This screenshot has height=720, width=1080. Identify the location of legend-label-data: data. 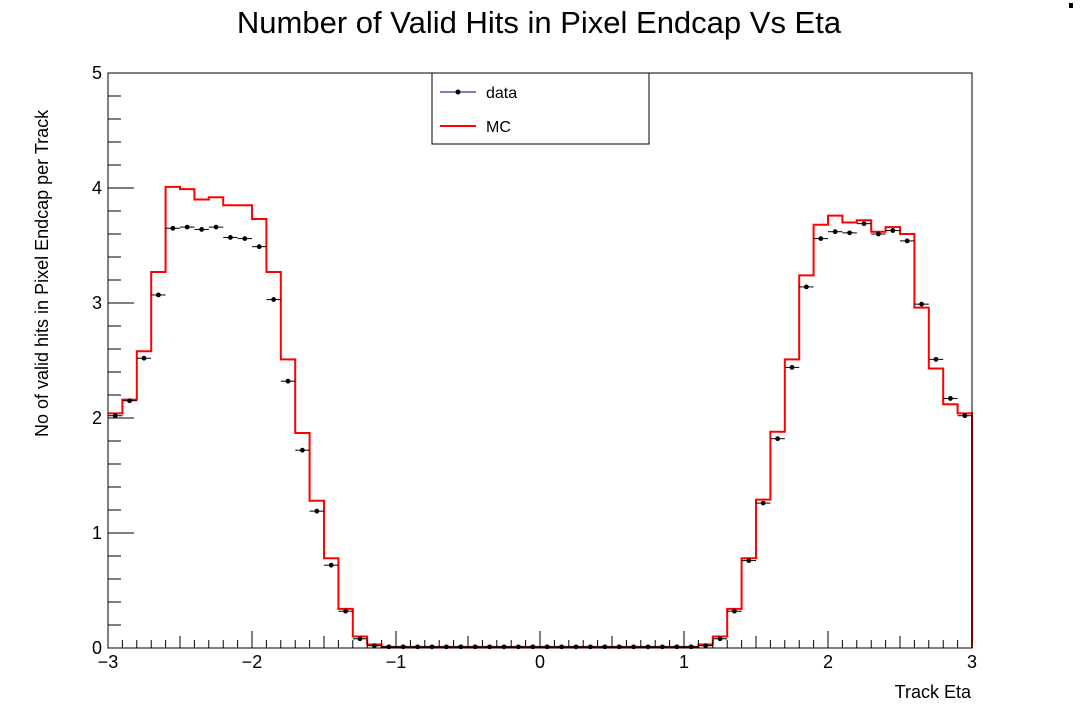
(501, 93).